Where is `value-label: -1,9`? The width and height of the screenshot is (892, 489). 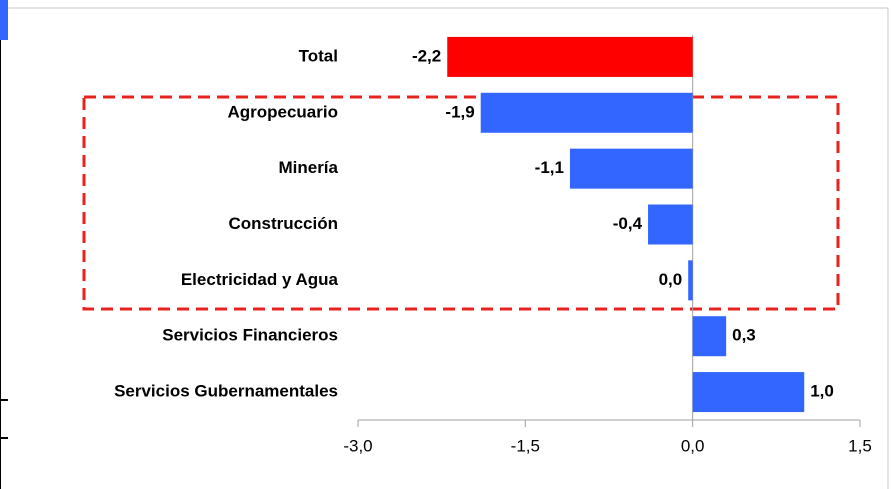
value-label: -1,9 is located at coordinates (459, 111).